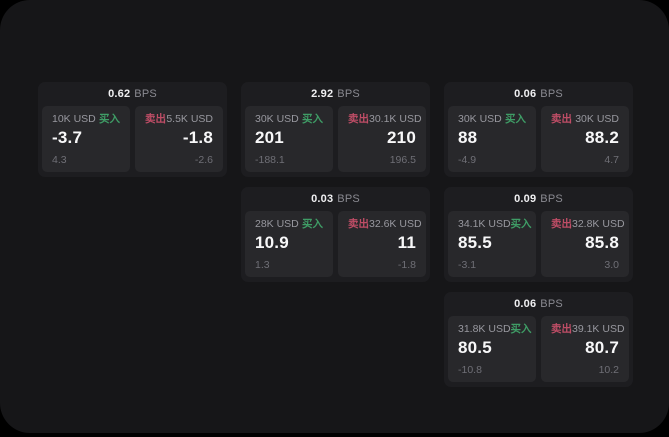 The image size is (669, 437). What do you see at coordinates (86, 139) in the screenshot?
I see `buy-panel: 10K USD 买入 -3.7 4.3` at bounding box center [86, 139].